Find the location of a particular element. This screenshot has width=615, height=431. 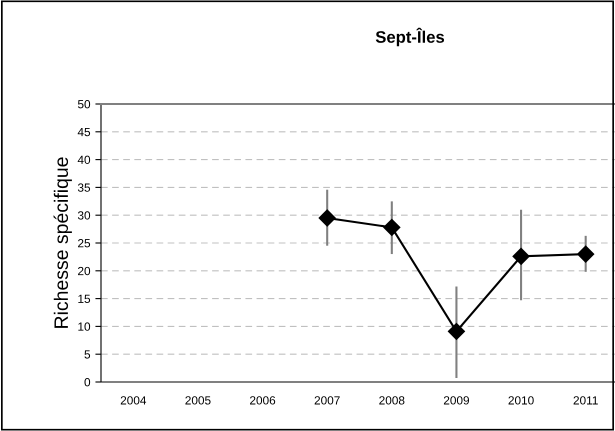

x-tick-label: 2009 is located at coordinates (457, 400).